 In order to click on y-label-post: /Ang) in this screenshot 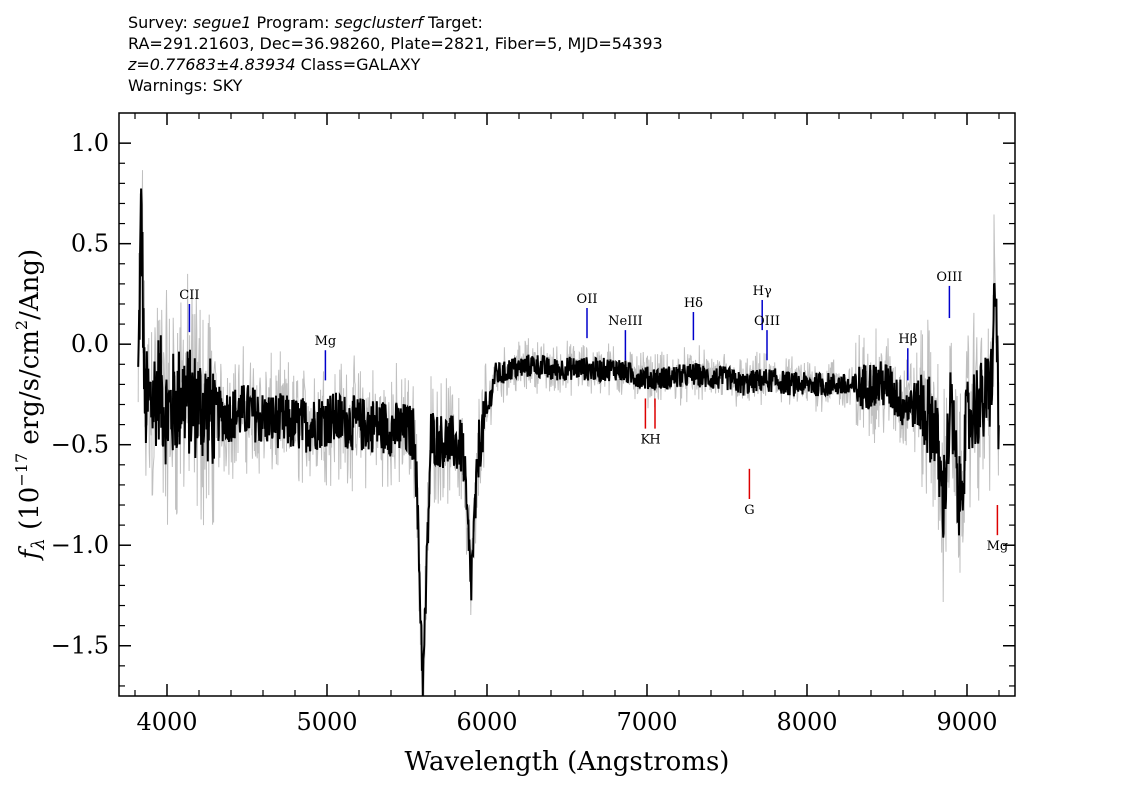, I will do `click(30, 284)`.